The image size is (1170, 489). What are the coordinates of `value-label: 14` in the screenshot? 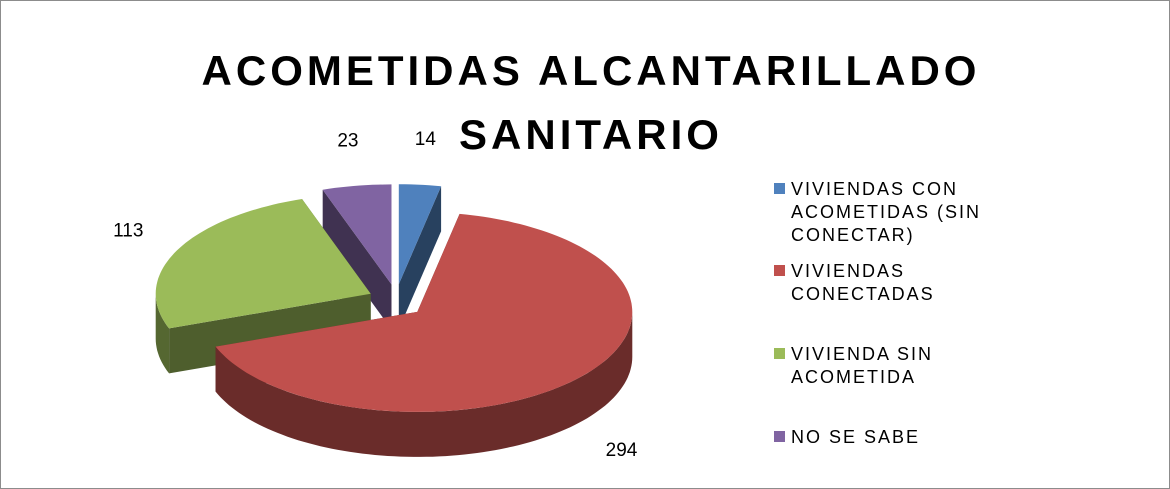 It's located at (426, 139).